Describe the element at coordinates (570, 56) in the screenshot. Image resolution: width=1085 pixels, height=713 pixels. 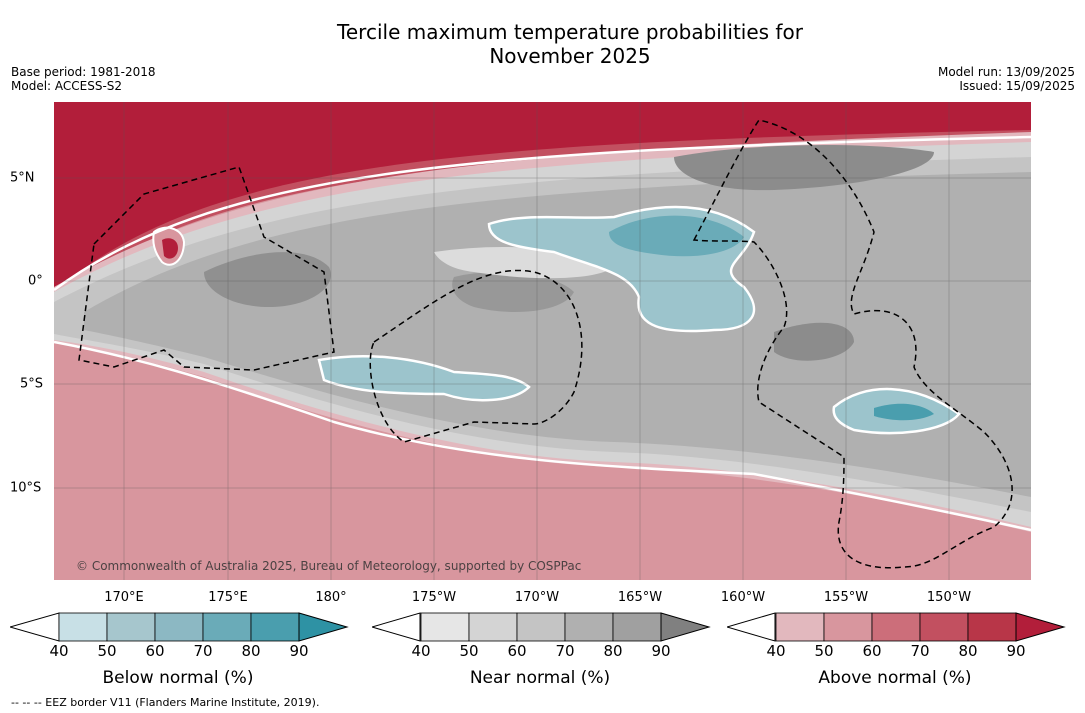
I see `title-line-2: November 2025` at that location.